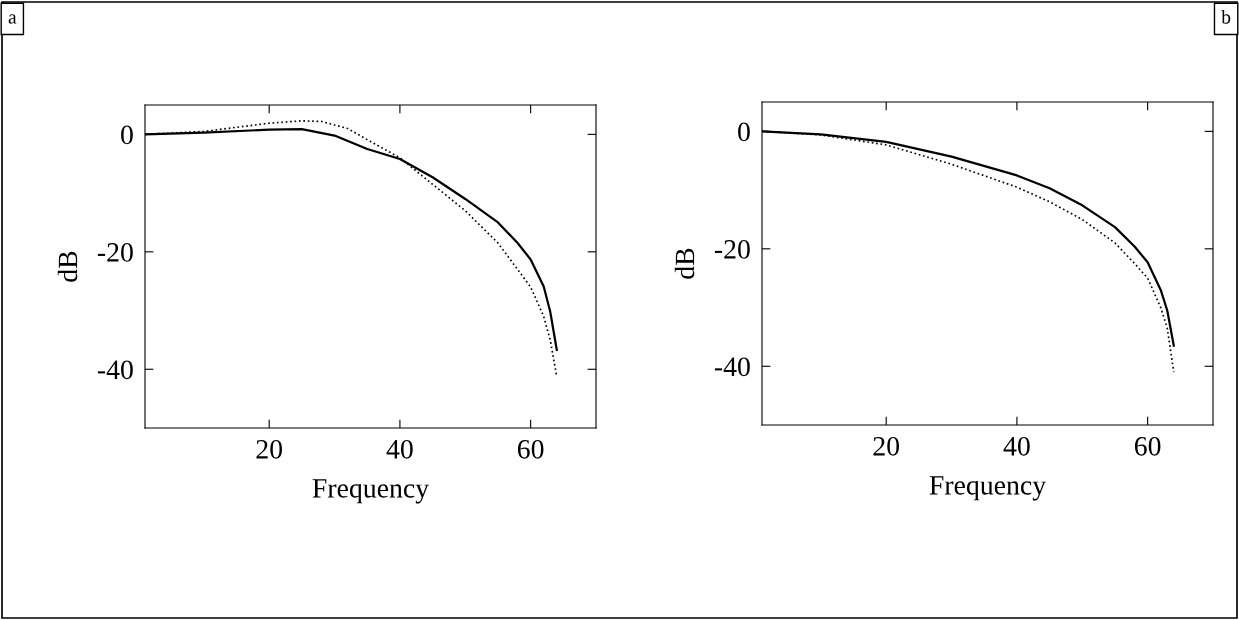  Describe the element at coordinates (12, 19) in the screenshot. I see `text: a` at that location.